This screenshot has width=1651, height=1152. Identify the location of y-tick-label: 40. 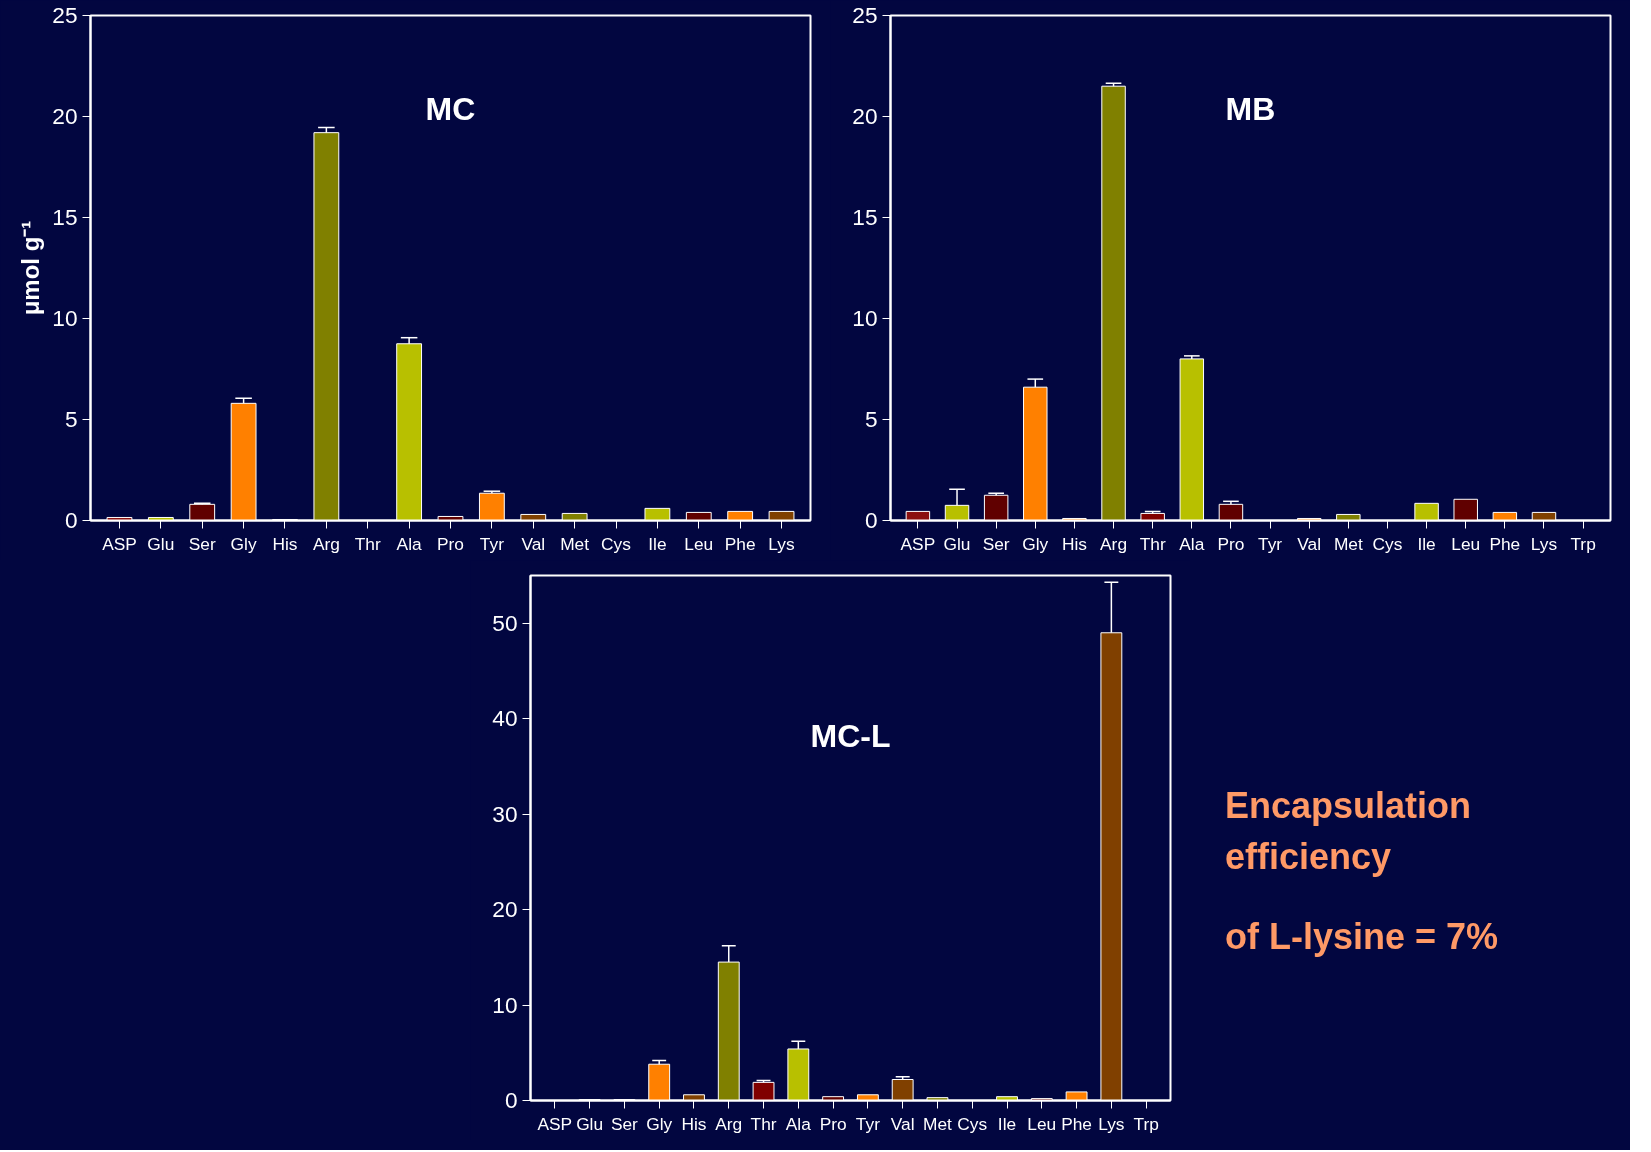
(505, 718).